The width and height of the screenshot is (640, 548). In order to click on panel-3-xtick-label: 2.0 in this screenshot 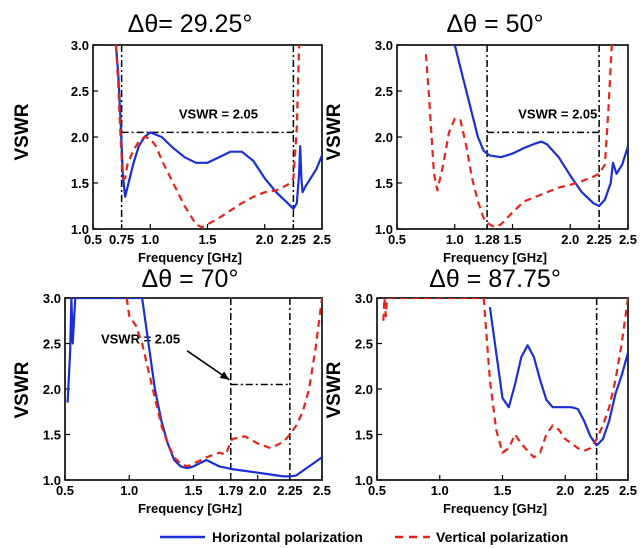, I will do `click(258, 490)`.